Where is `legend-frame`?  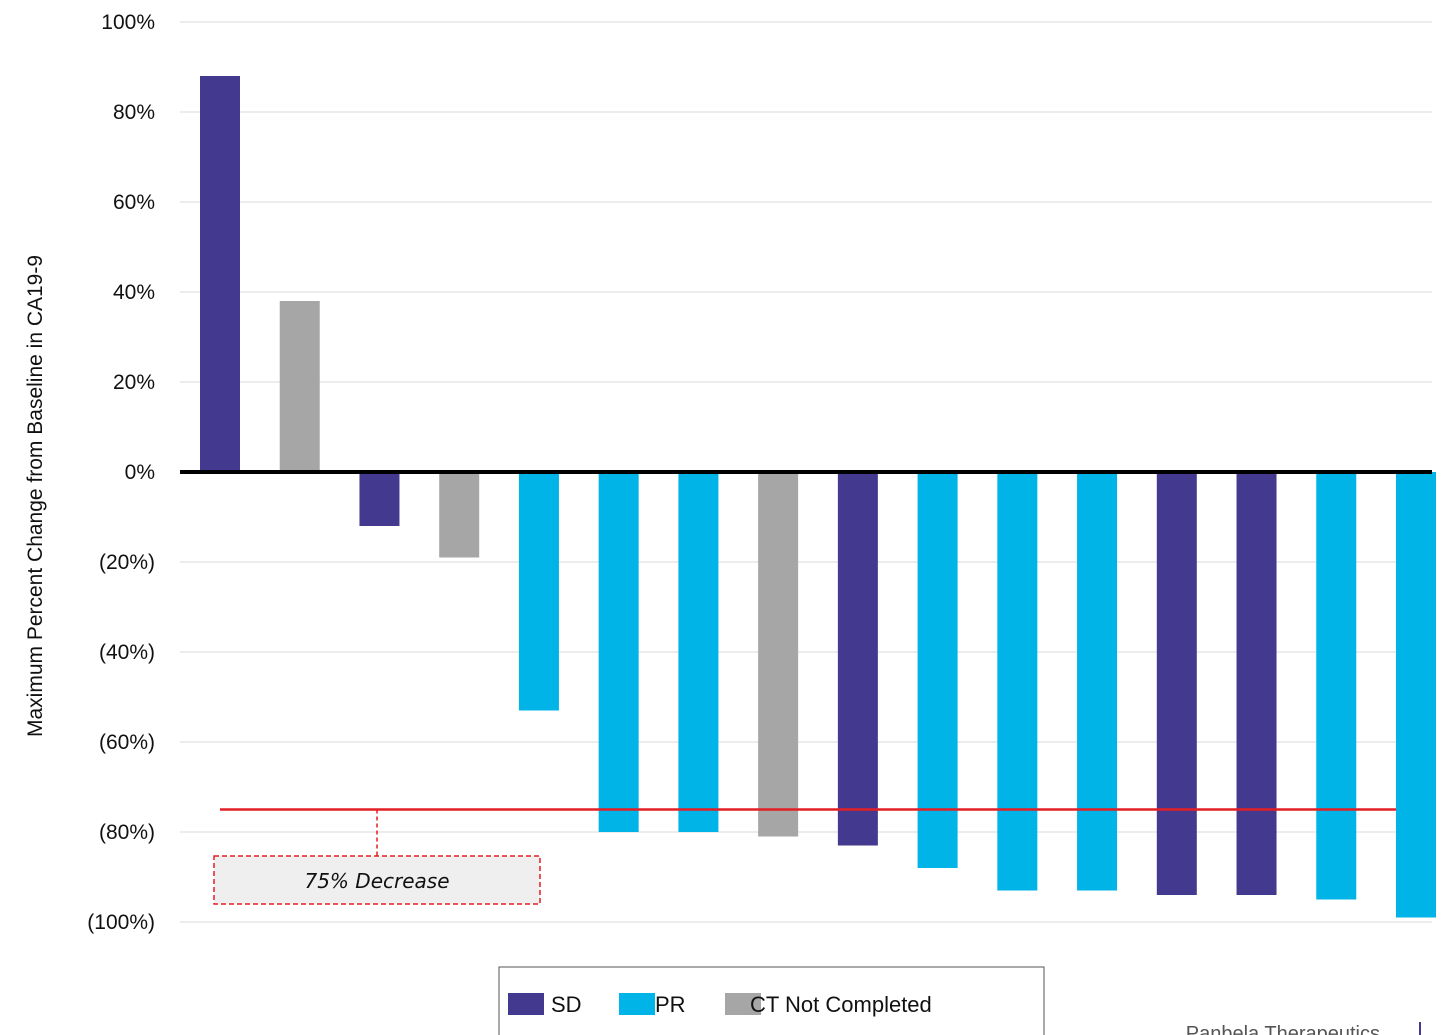 legend-frame is located at coordinates (771, 1000).